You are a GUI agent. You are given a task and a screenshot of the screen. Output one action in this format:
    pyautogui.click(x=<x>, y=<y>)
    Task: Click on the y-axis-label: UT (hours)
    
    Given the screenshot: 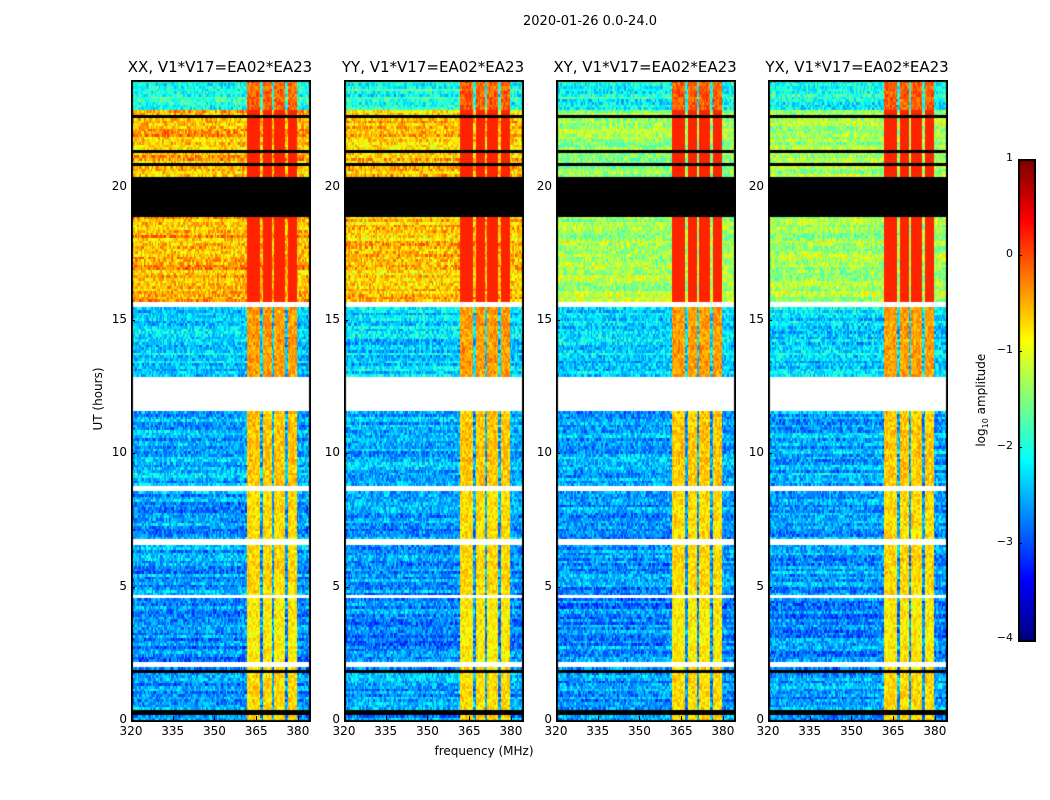 What is the action you would take?
    pyautogui.click(x=98, y=399)
    